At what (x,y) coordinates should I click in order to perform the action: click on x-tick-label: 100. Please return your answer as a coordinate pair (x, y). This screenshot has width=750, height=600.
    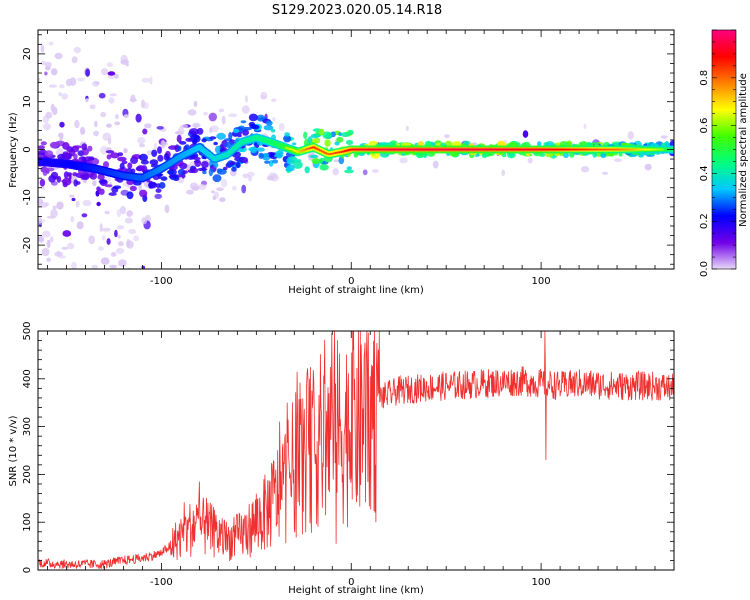
    Looking at the image, I should click on (541, 582).